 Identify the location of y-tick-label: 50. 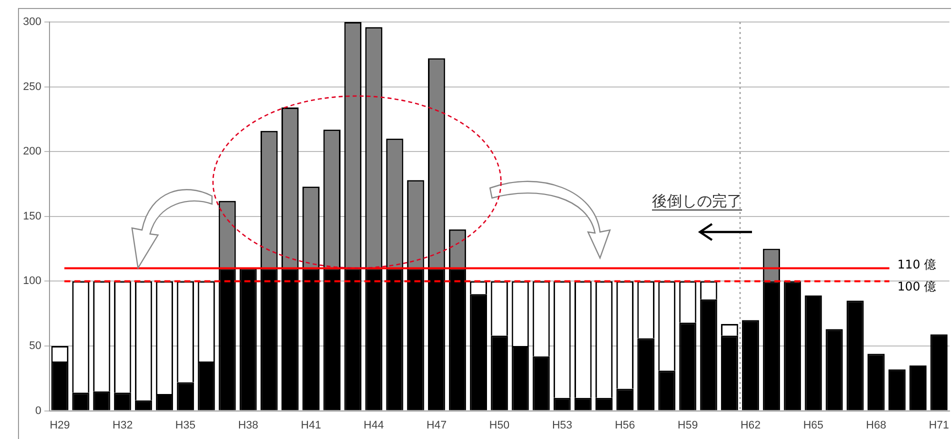
(35, 346).